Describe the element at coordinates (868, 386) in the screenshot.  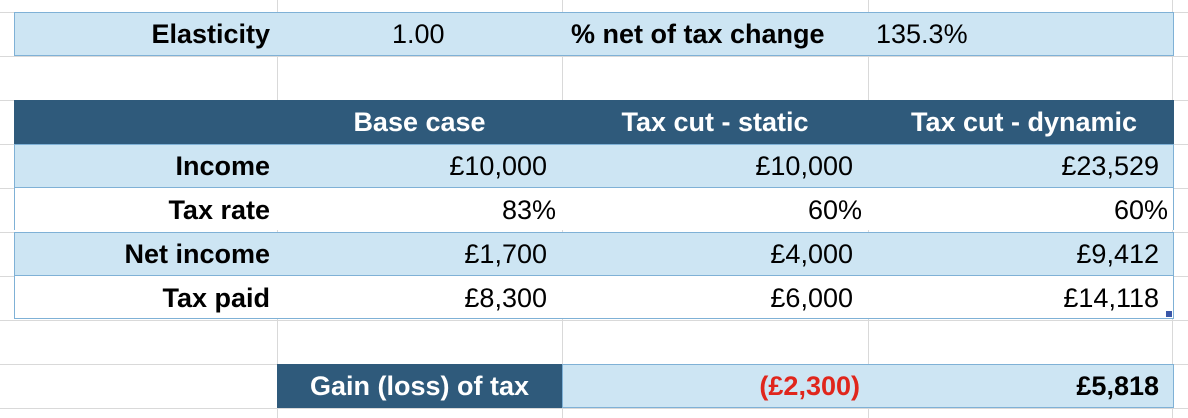
I see `gain-values-band` at that location.